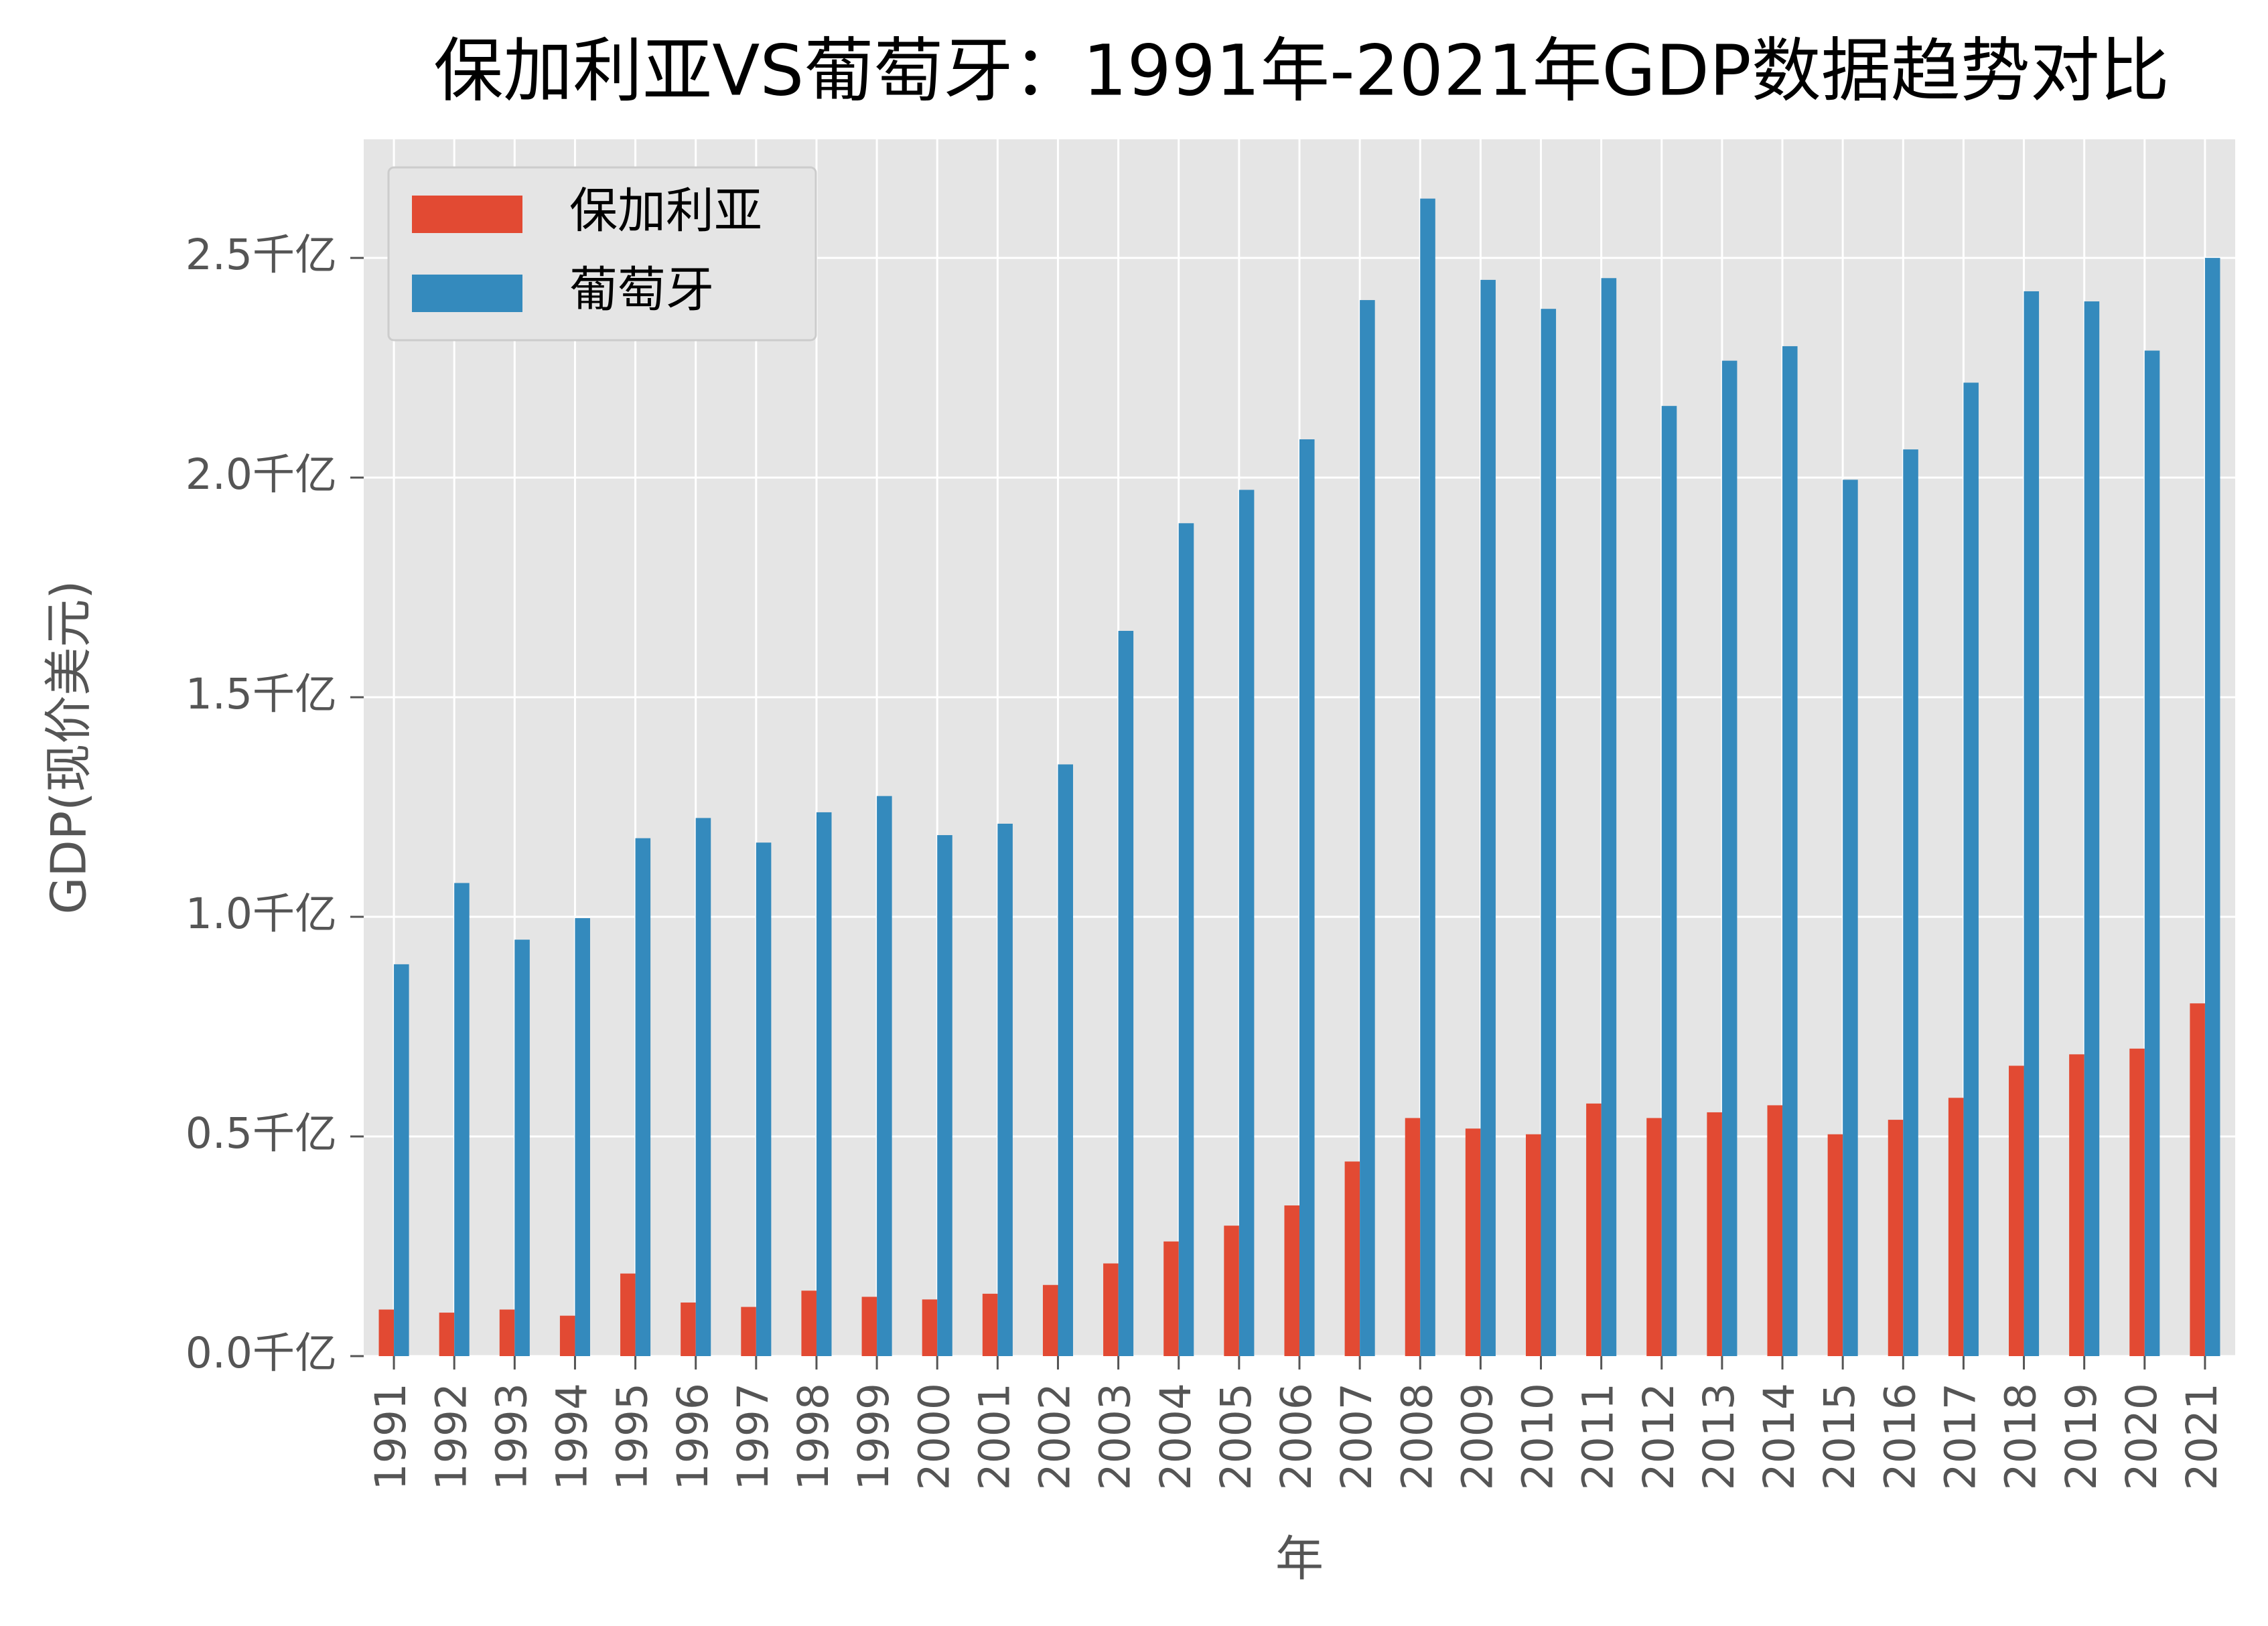 The image size is (2268, 1626). I want to click on x-tick-label: 2001, so click(994, 1436).